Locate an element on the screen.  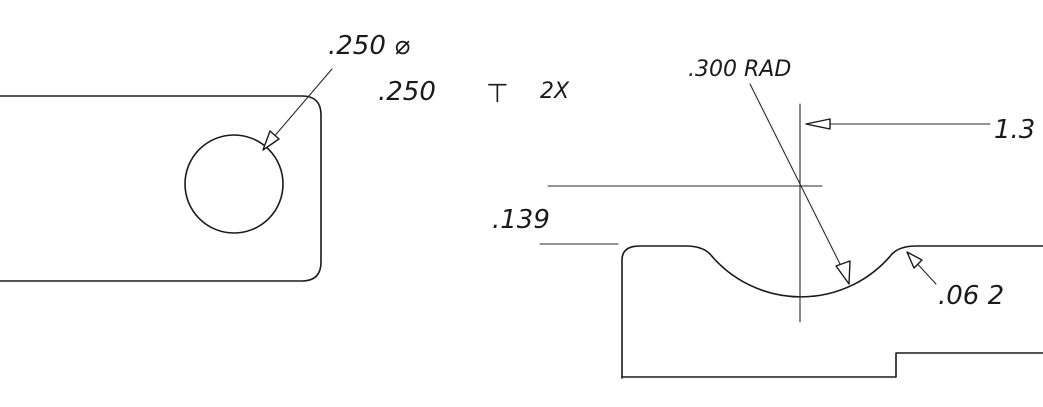
hole-leader-arrowhead is located at coordinates (271, 140).